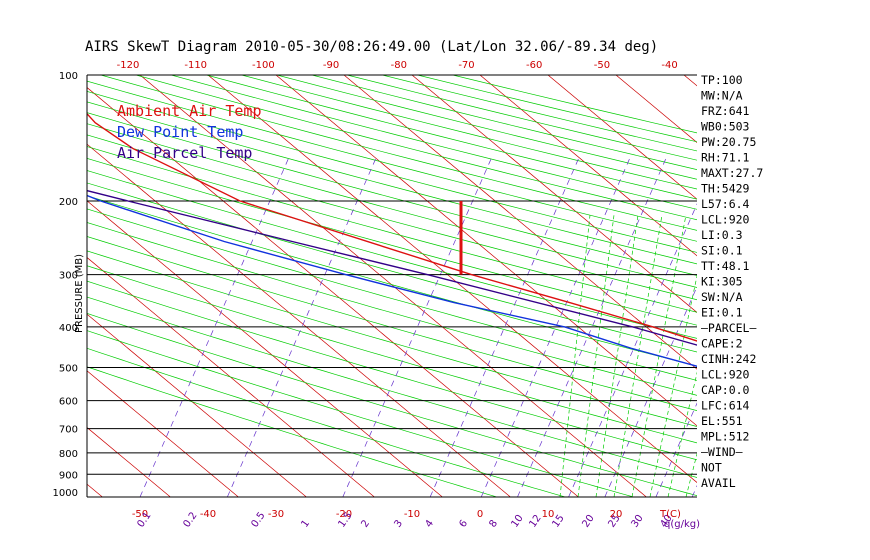  Describe the element at coordinates (331, 65) in the screenshot. I see `top-temp-tick-label: -90` at that location.